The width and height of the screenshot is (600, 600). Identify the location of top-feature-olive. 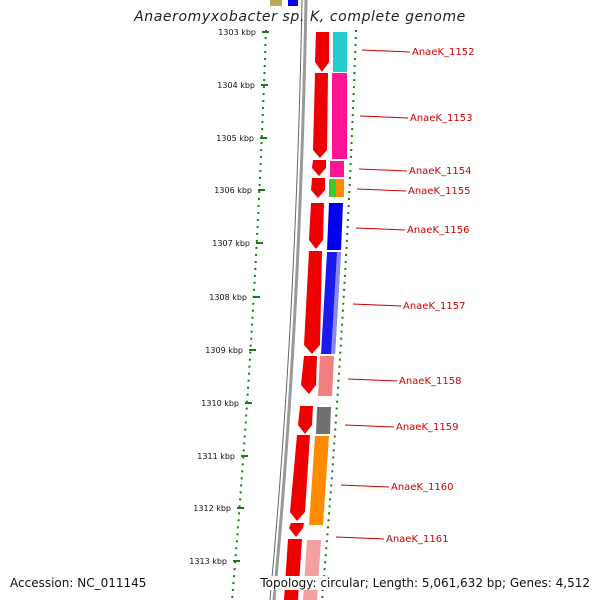
(276, 3).